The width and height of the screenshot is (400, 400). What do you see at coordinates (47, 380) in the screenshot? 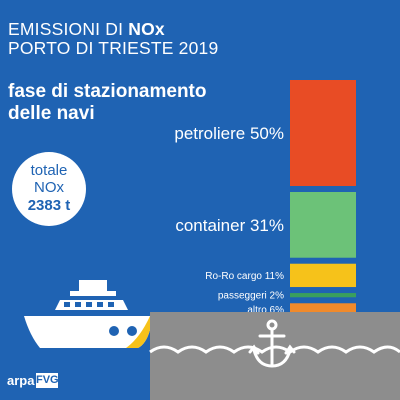
I see `logo-fvg: FVG` at bounding box center [47, 380].